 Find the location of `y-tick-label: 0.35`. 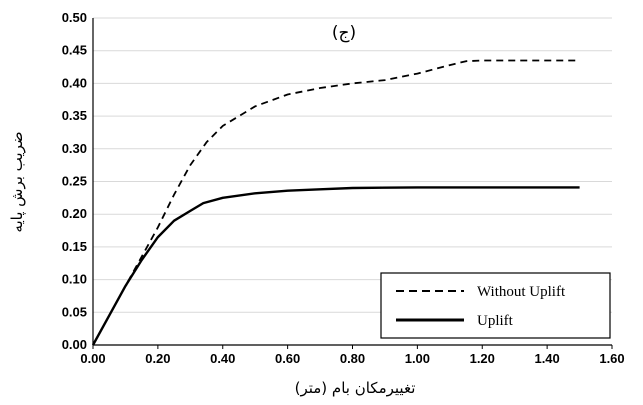

y-tick-label: 0.35 is located at coordinates (74, 115).